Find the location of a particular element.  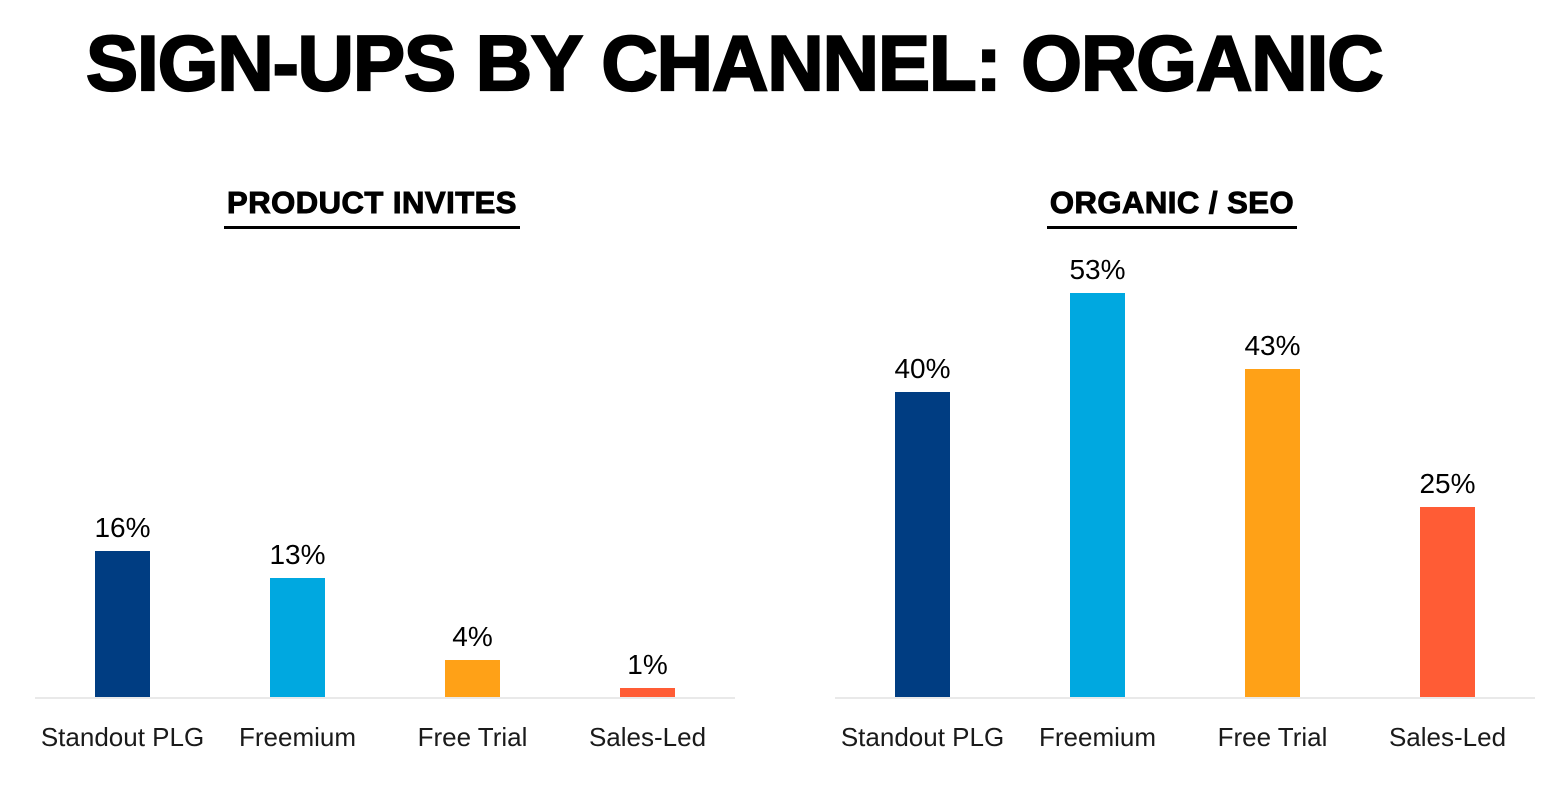

chart-heading-wrap: PRODUCT INVITES is located at coordinates (372, 207).